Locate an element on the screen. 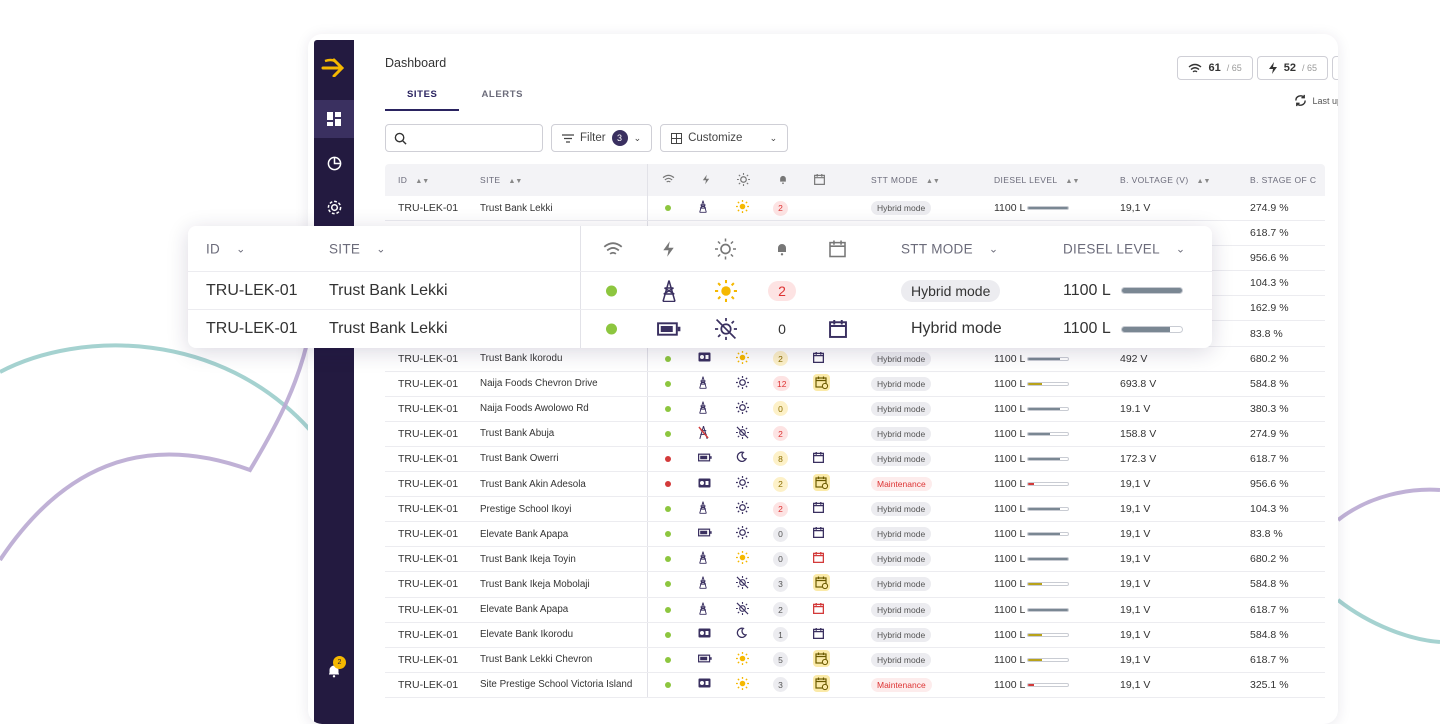 This screenshot has width=1440, height=724. row-site: Naija Foods Awolowo Rd is located at coordinates (534, 409).